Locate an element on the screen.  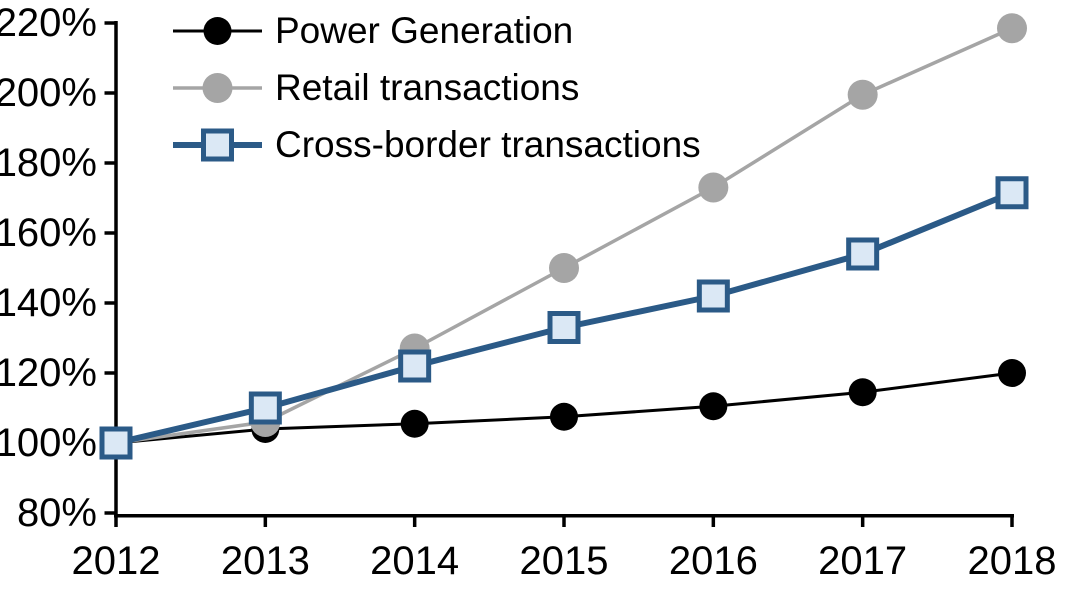
y-tick-label-120%: 120% is located at coordinates (48, 373).